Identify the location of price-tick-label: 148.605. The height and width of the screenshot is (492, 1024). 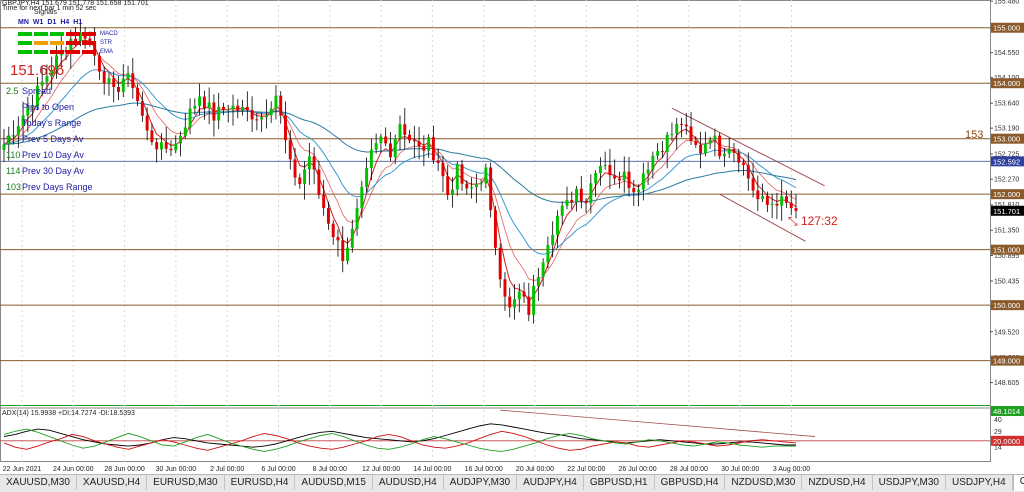
(1006, 383).